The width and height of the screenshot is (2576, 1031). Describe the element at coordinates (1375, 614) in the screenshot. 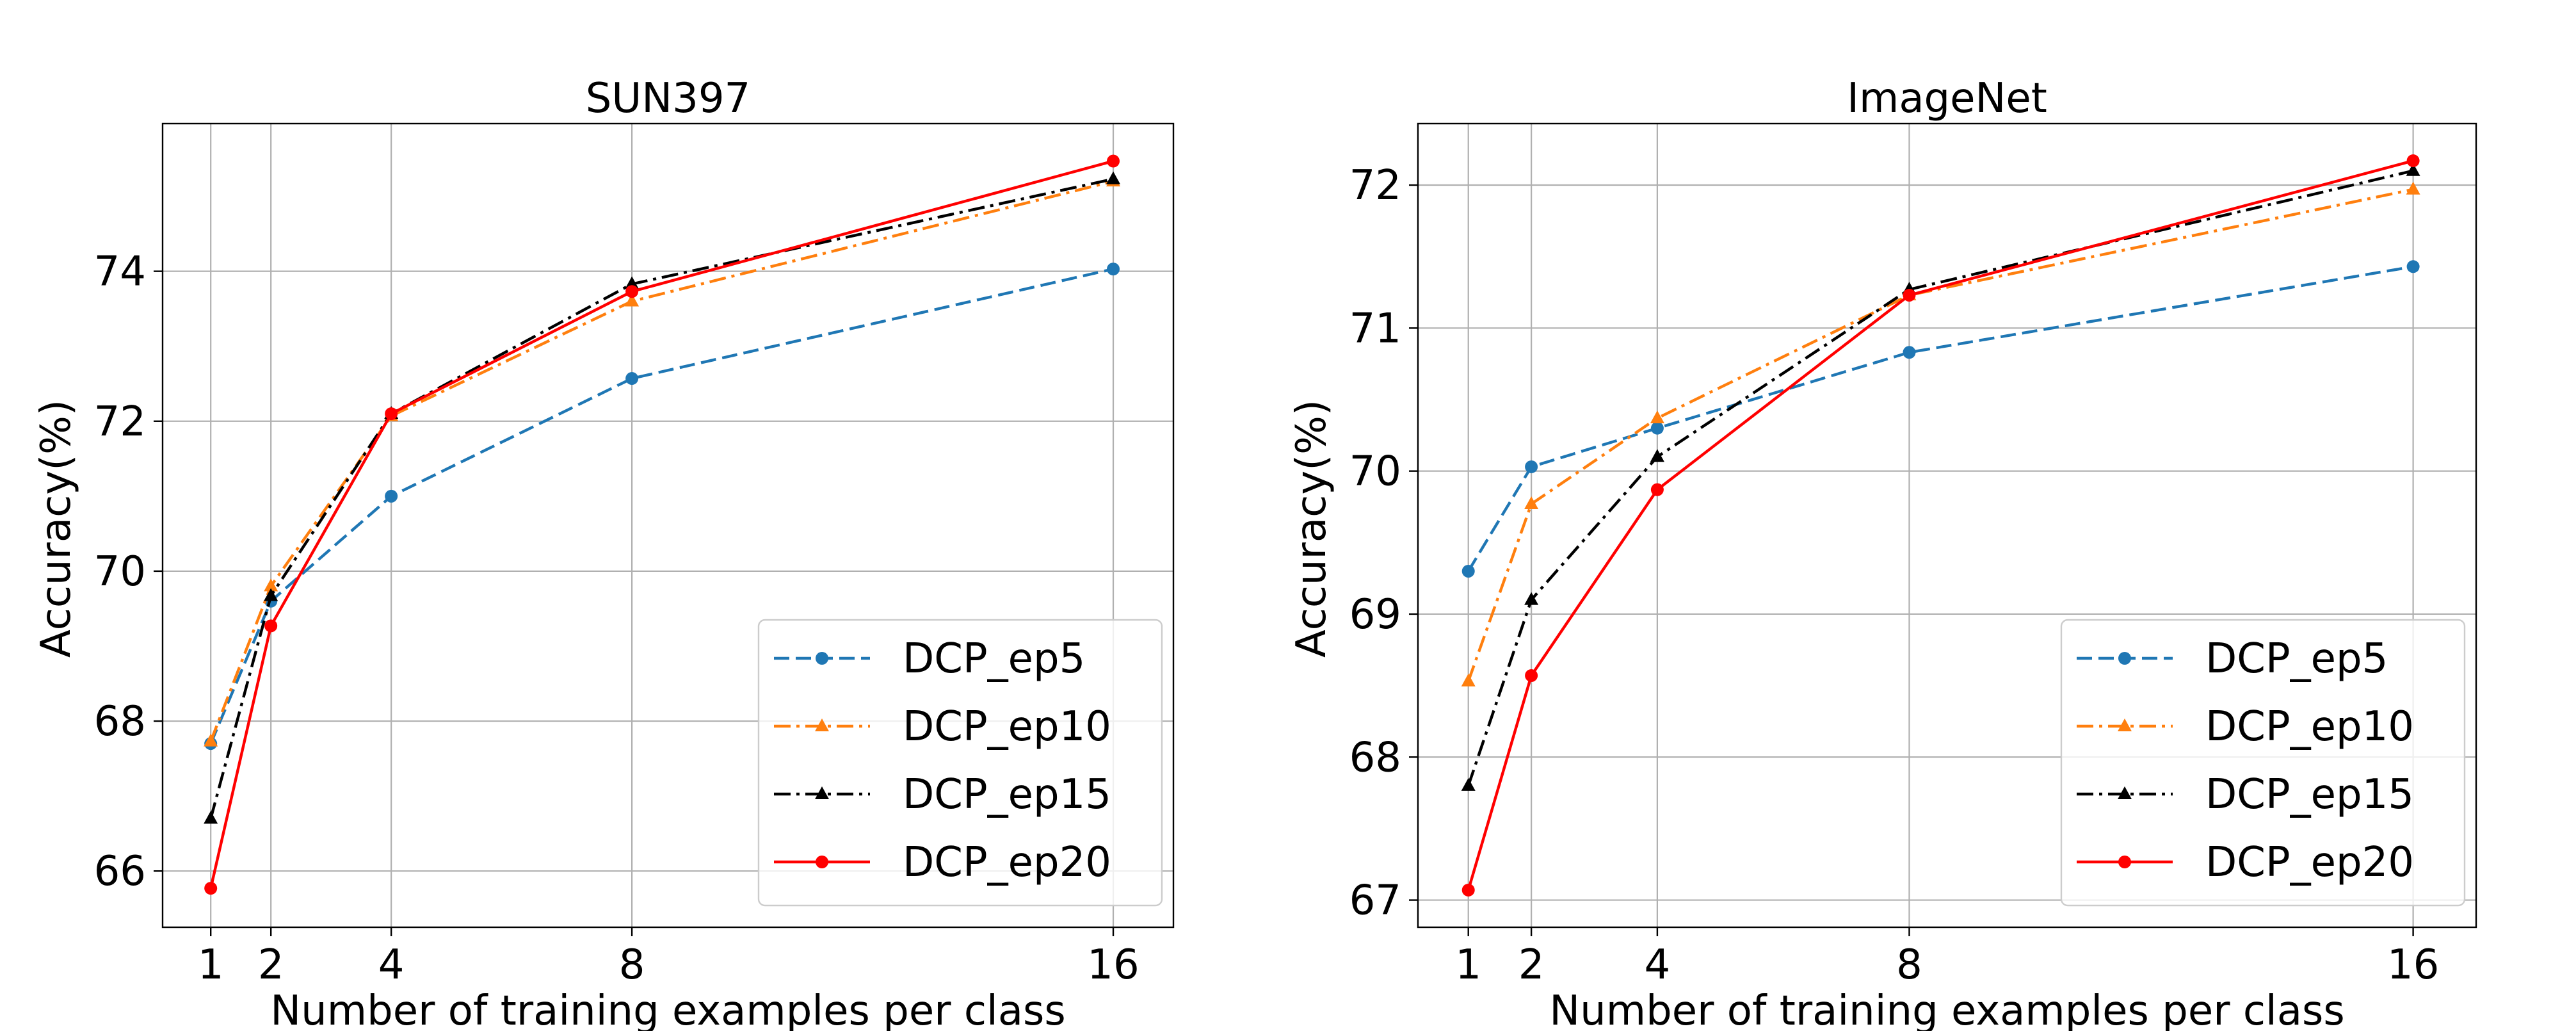

I see `y-tick-label: 69` at that location.